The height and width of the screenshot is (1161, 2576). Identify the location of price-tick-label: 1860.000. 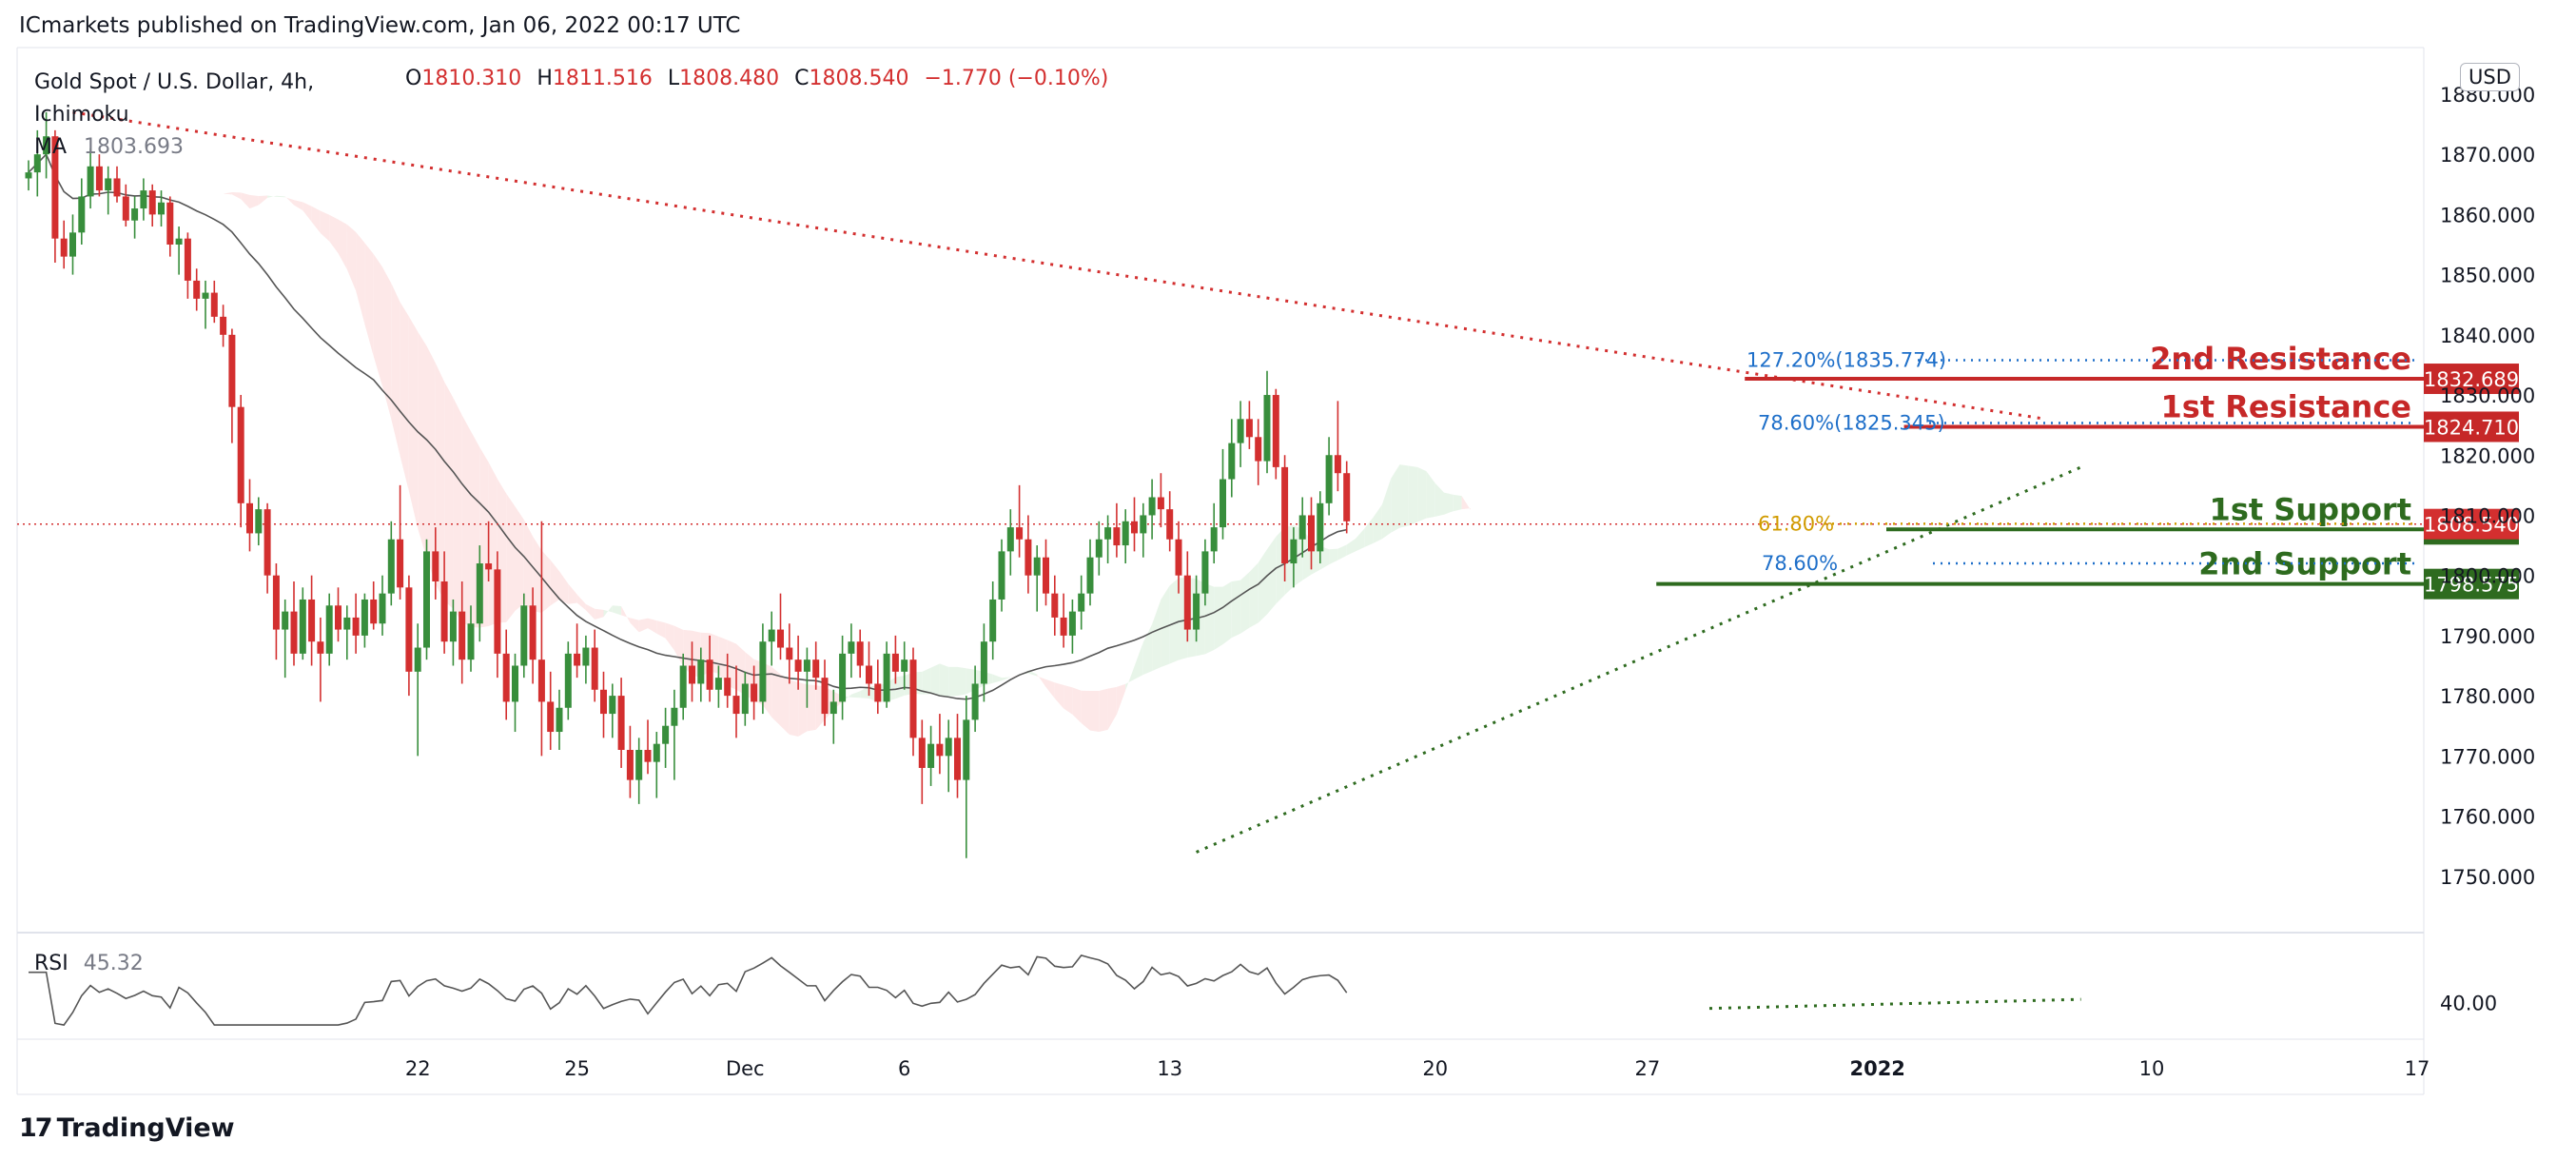
(2487, 215).